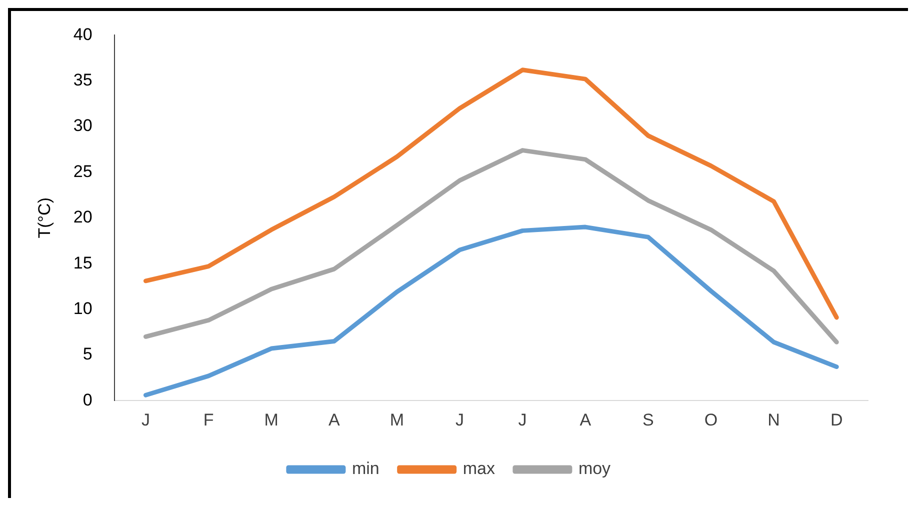 The height and width of the screenshot is (510, 920). What do you see at coordinates (836, 420) in the screenshot?
I see `x-tick-label: D` at bounding box center [836, 420].